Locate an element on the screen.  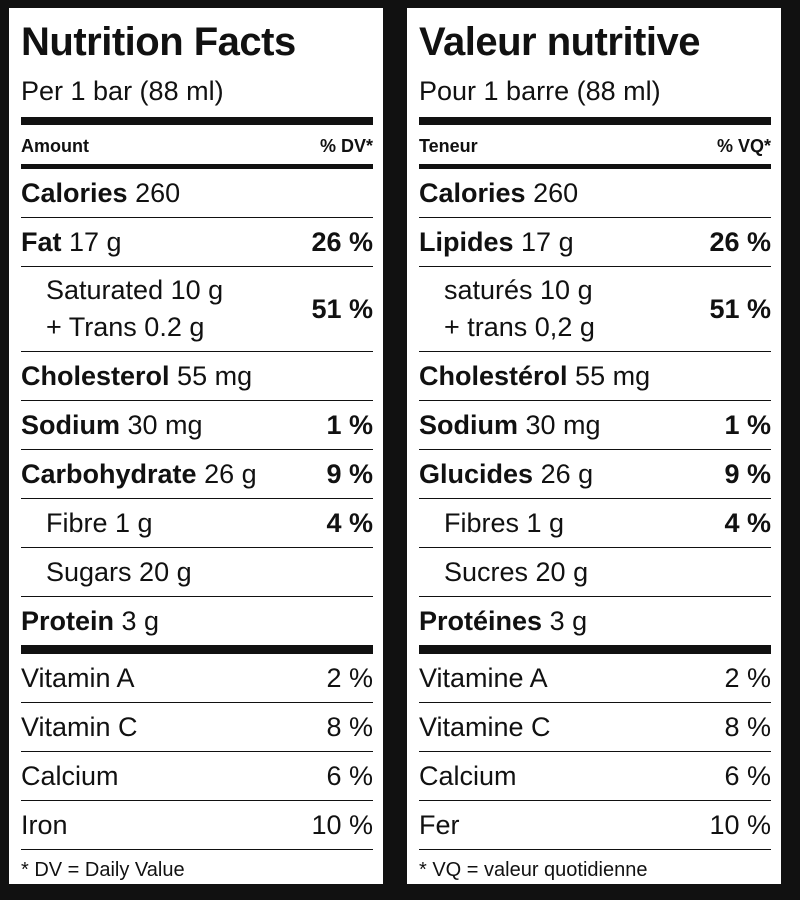
vitamin-row: Vitamine A 2 % is located at coordinates (595, 678).